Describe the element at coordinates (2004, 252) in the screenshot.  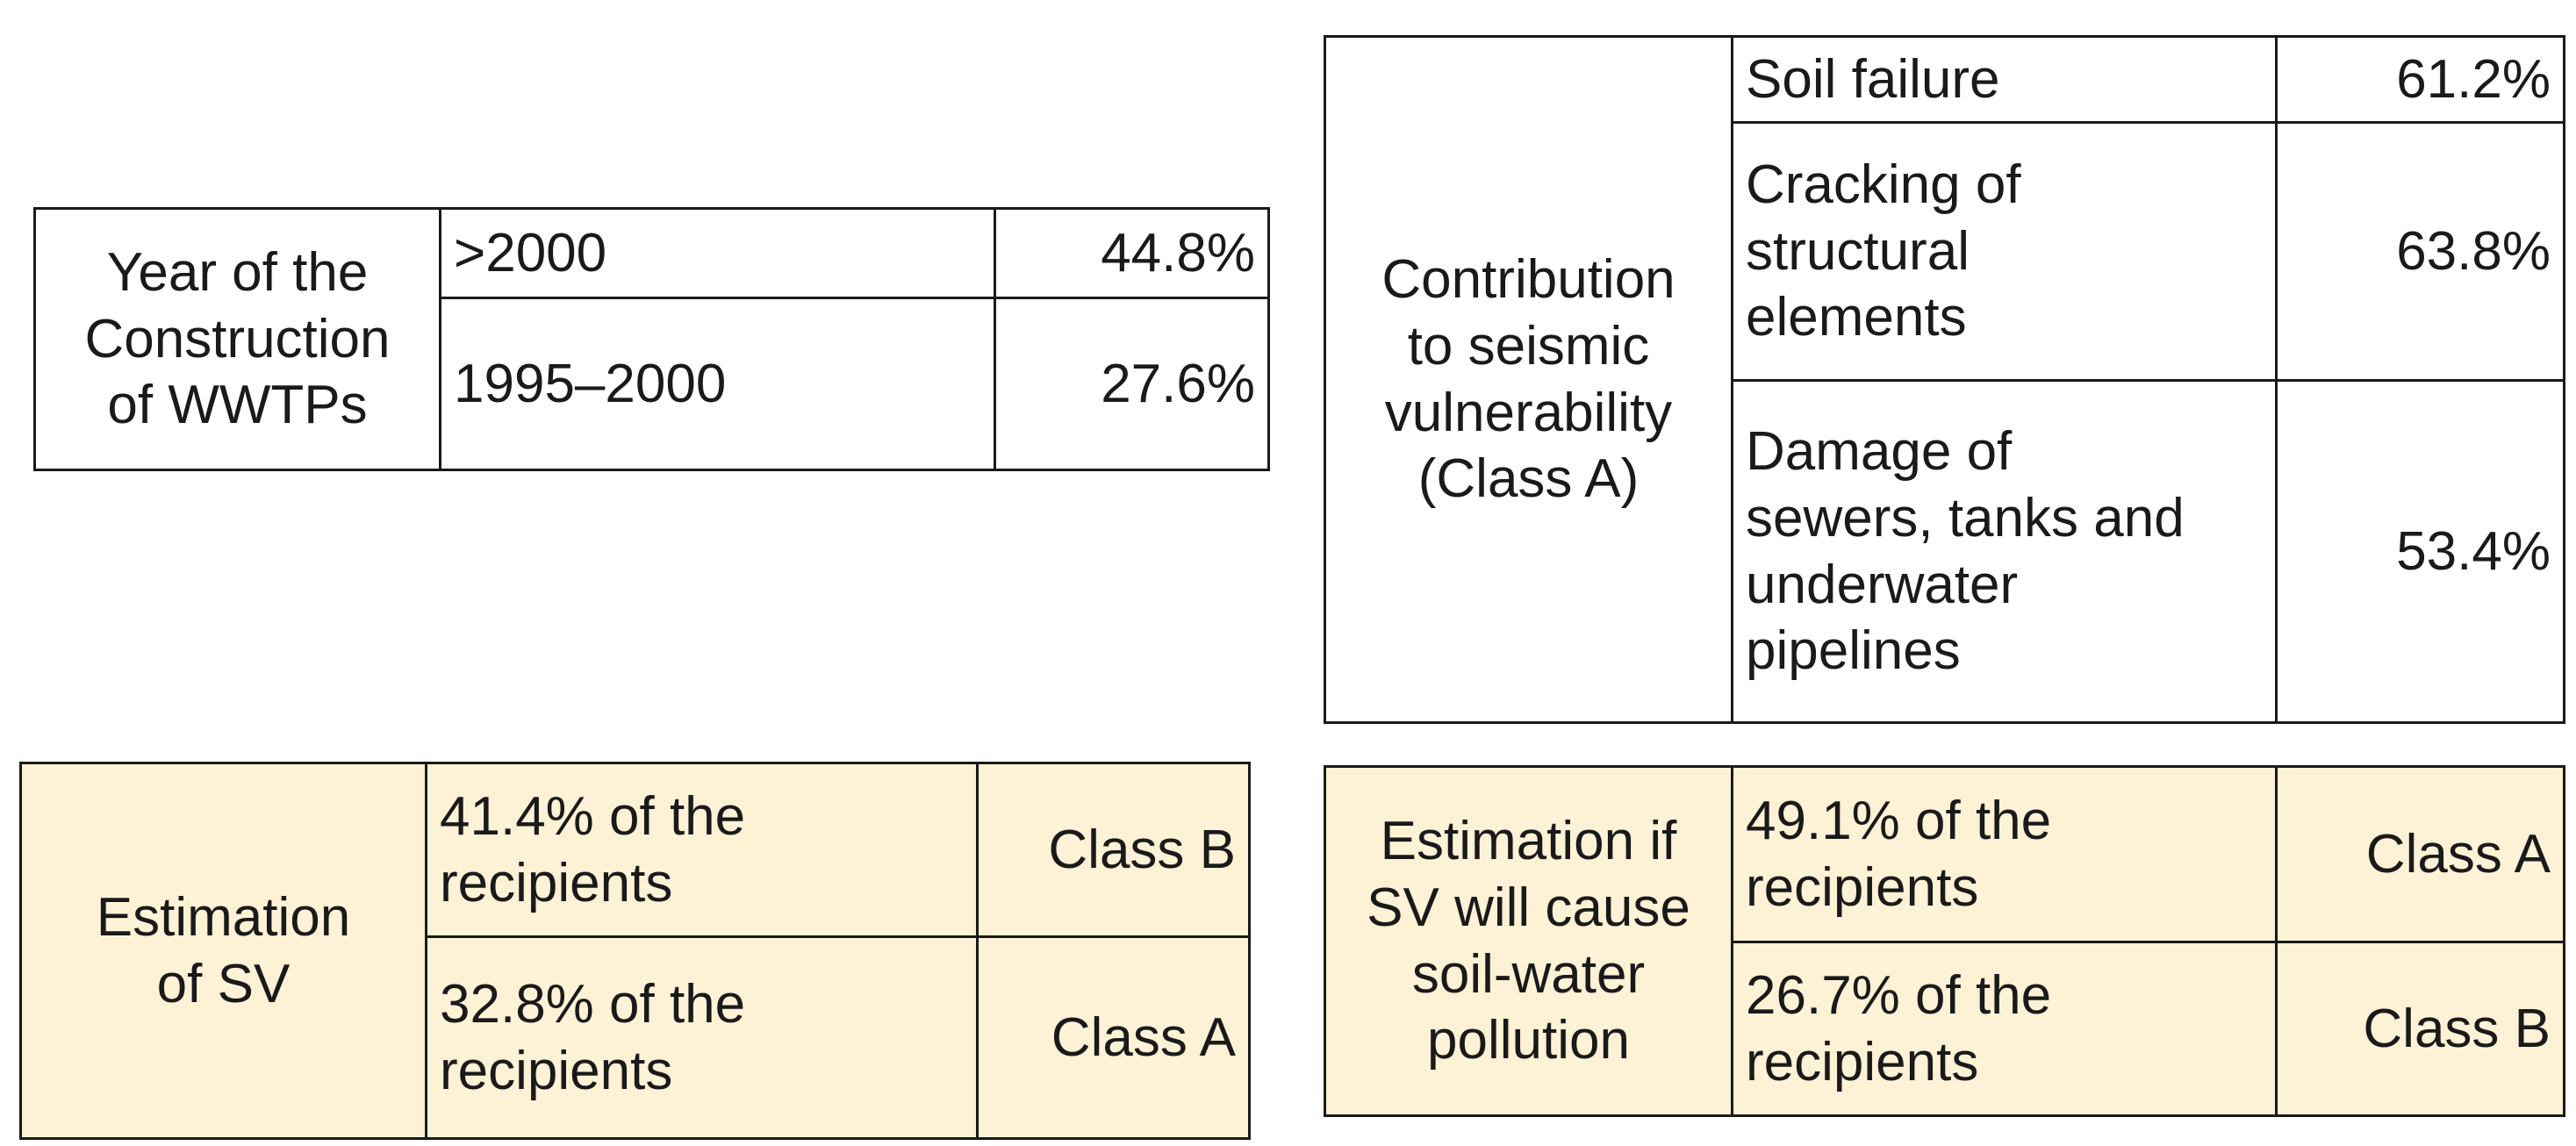
I see `seismic-row-label: Cracking of structural elements` at that location.